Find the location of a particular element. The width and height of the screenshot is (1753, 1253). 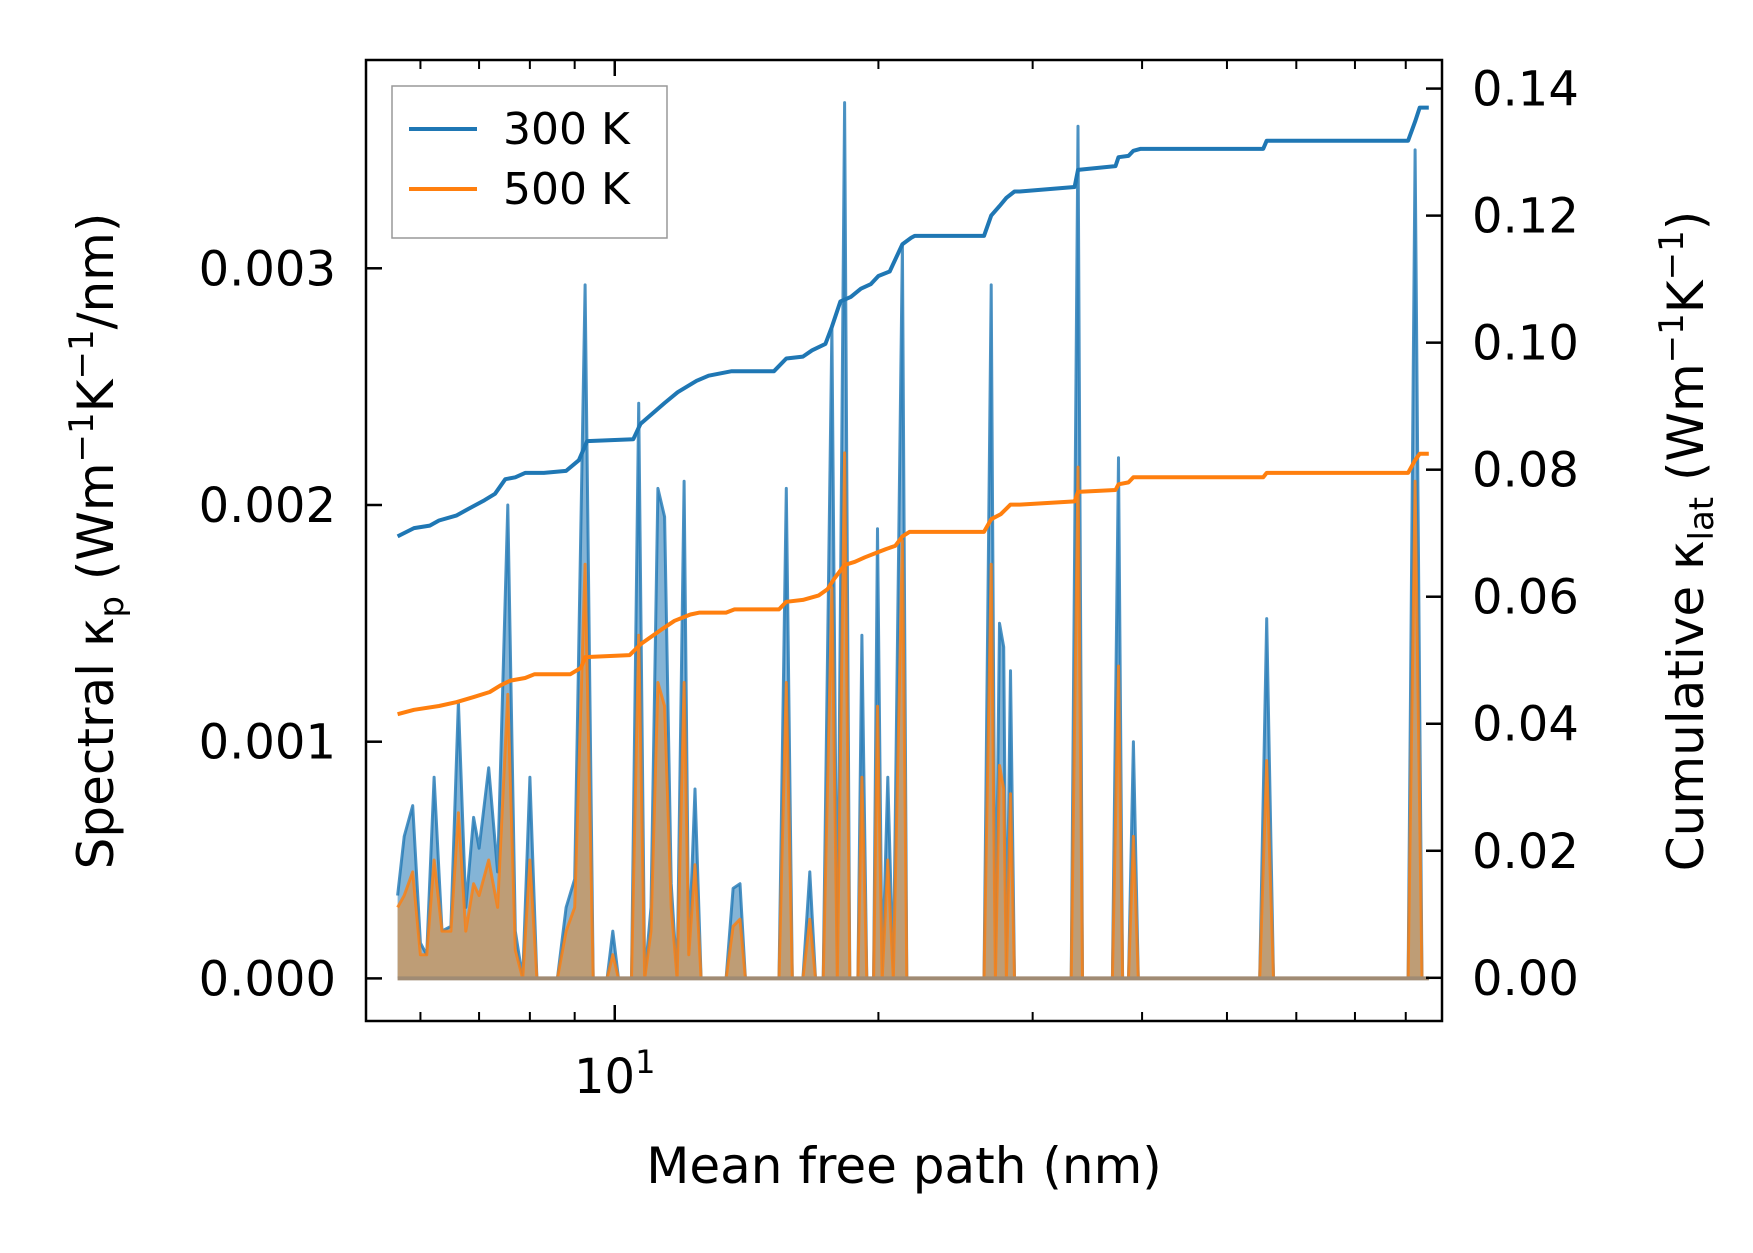

right-y-tick-label: 0.12 is located at coordinates (1525, 217).